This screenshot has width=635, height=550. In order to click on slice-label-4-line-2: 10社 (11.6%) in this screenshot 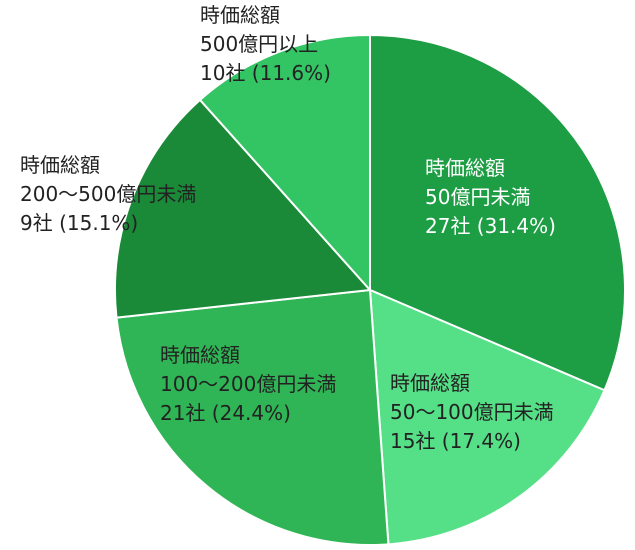, I will do `click(265, 73)`.